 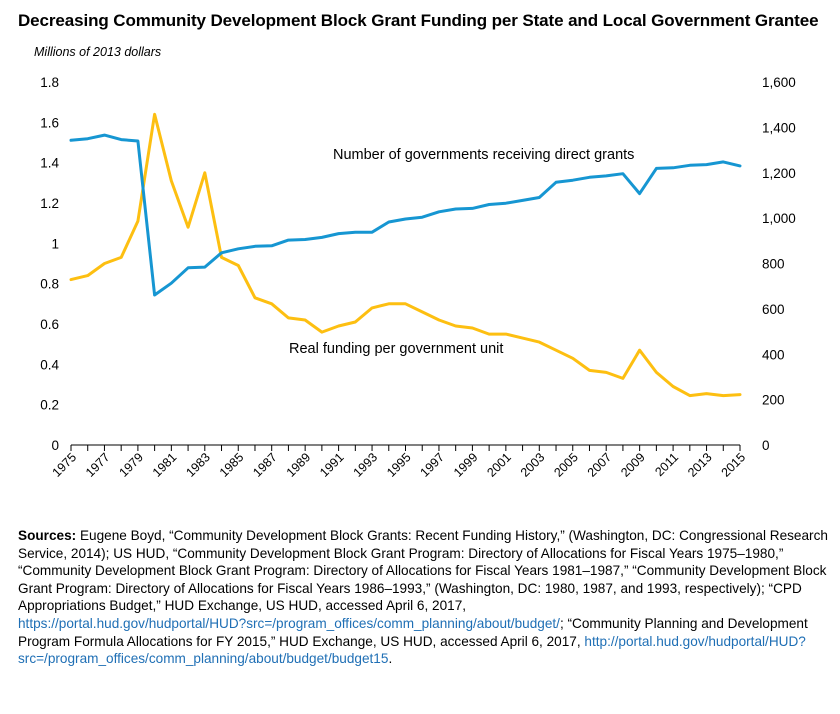 I want to click on right-tick-label: 400, so click(x=773, y=354).